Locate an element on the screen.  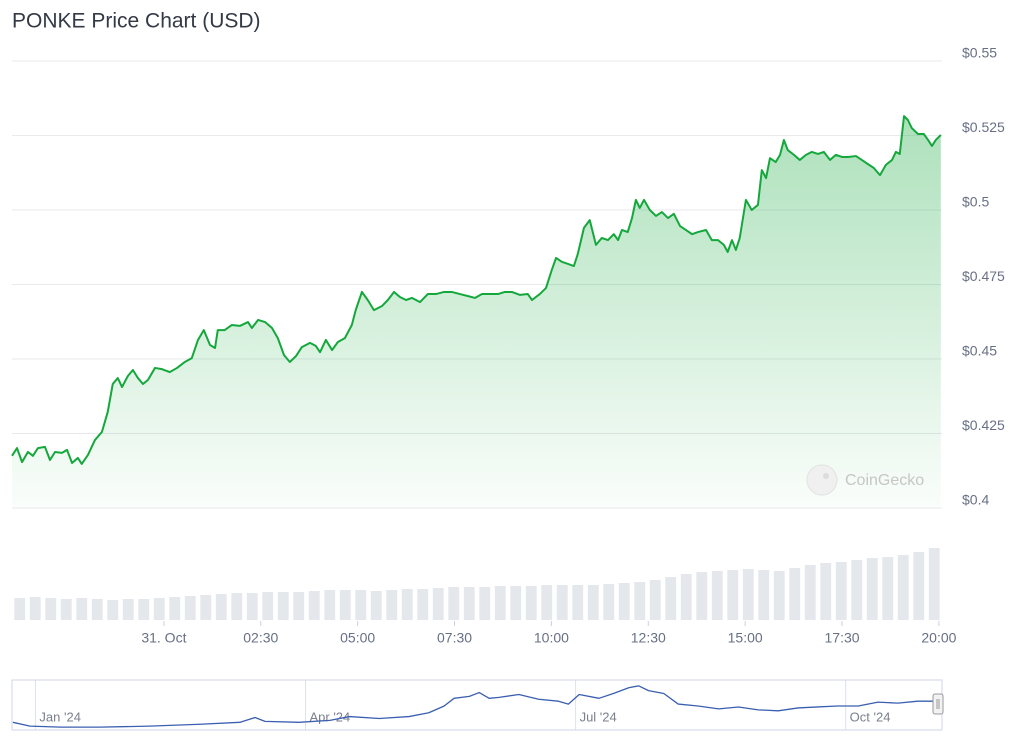
navigator-handle is located at coordinates (938, 704).